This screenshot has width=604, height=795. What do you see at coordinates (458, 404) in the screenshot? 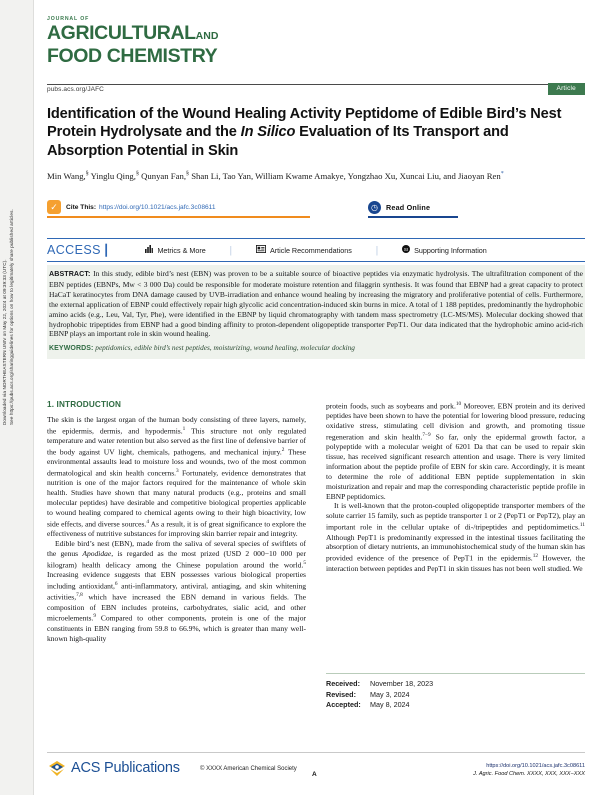
I see `ref-10: 10` at bounding box center [458, 404].